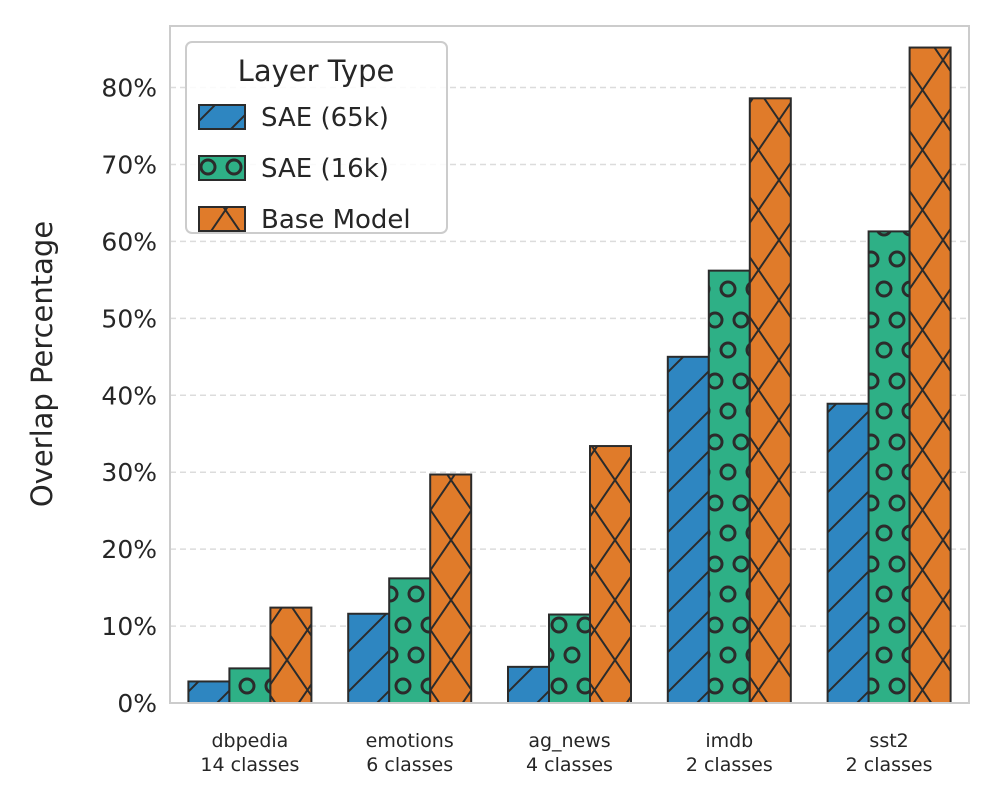  I want to click on y-tick-labels: 0% 10% 20% 30% 40% 50% 60% 70% 80%, so click(129, 396).